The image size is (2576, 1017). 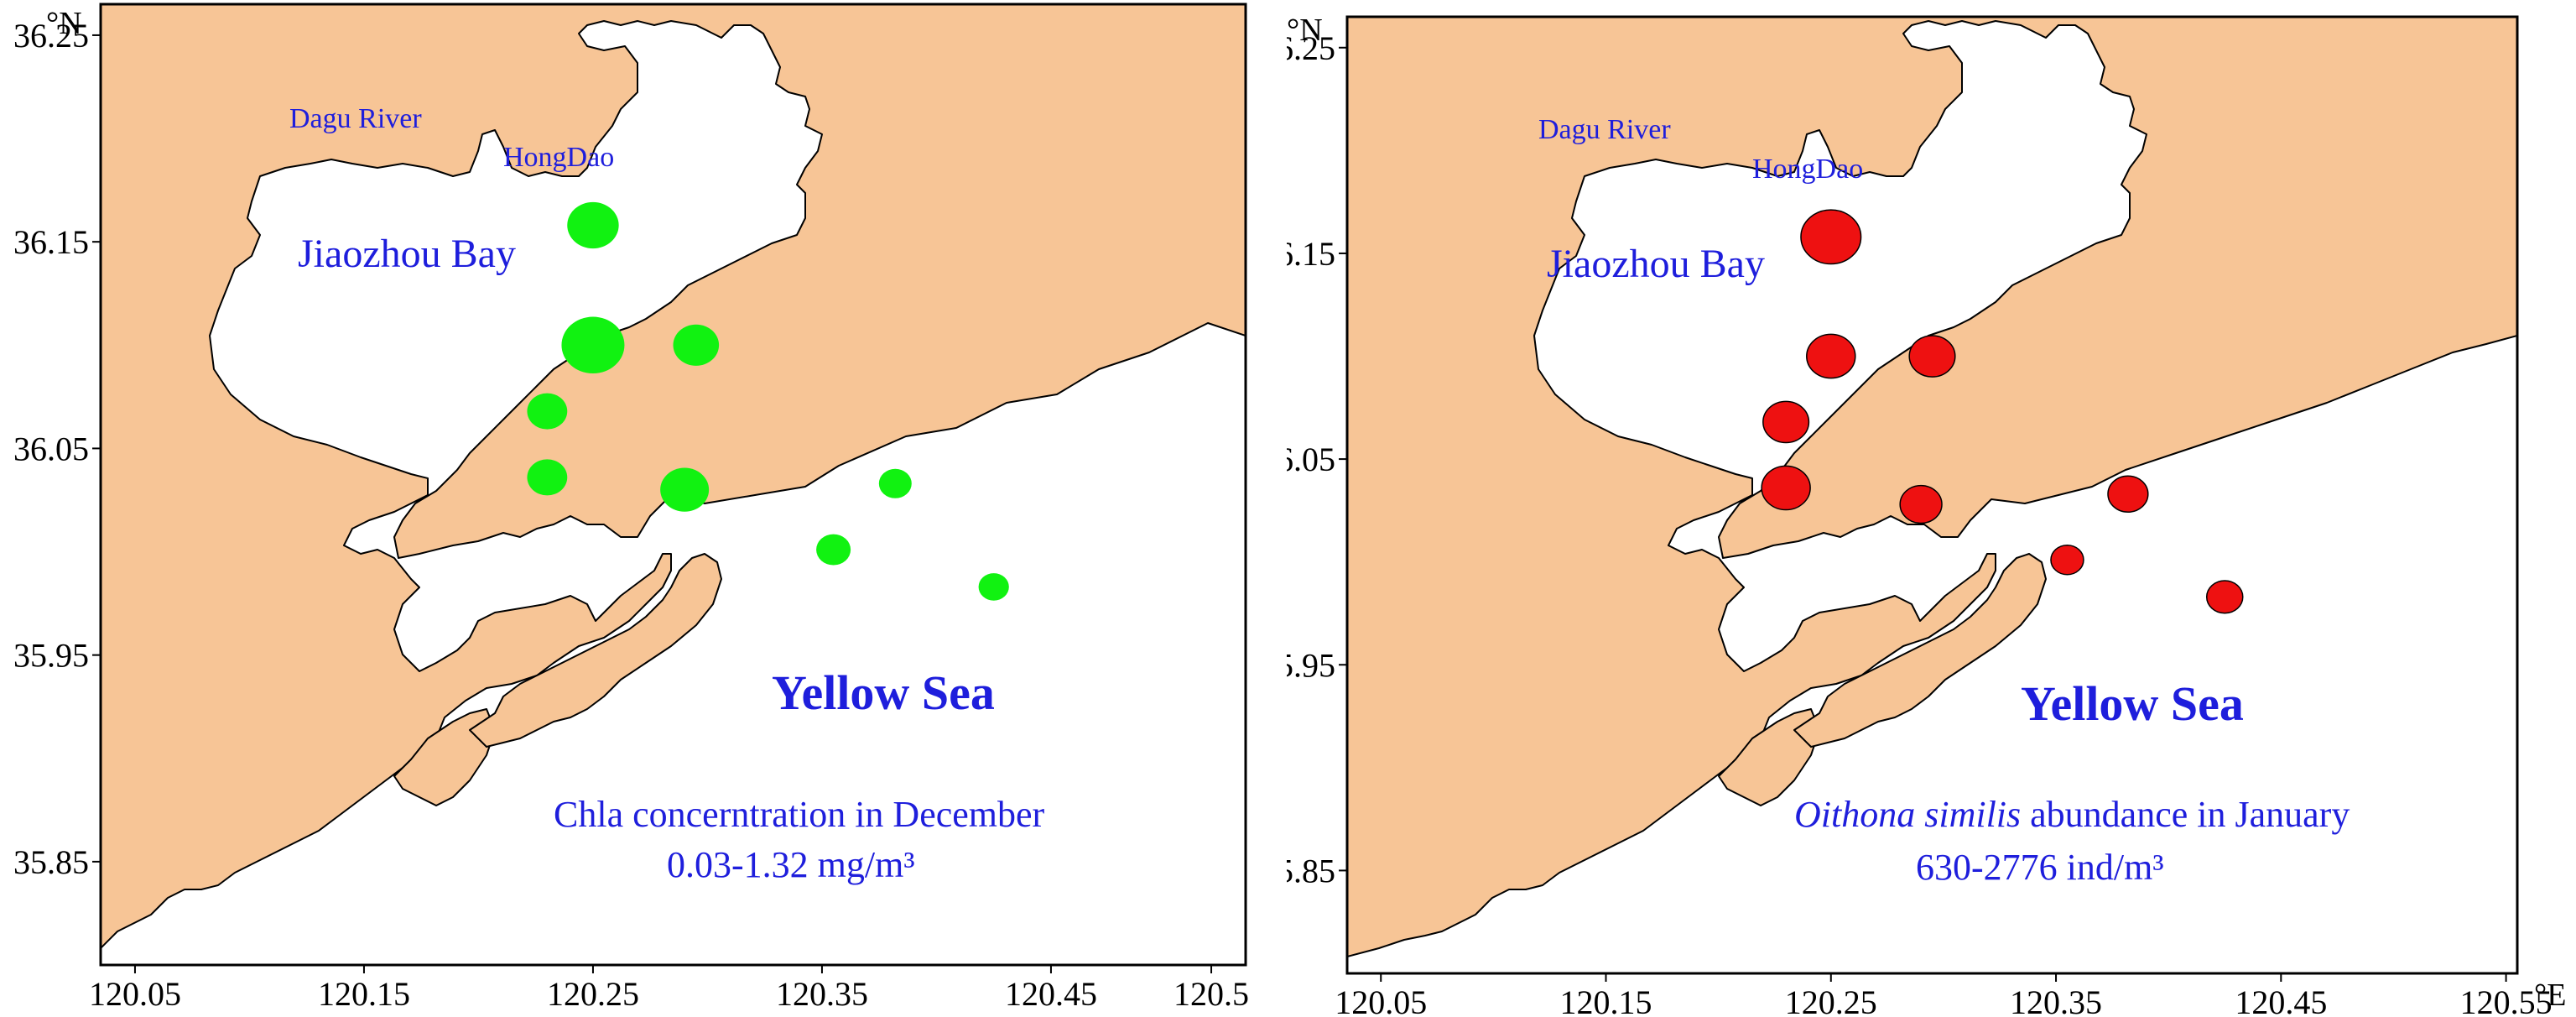 What do you see at coordinates (1211, 994) in the screenshot?
I see `lon-tick-label: 120.5` at bounding box center [1211, 994].